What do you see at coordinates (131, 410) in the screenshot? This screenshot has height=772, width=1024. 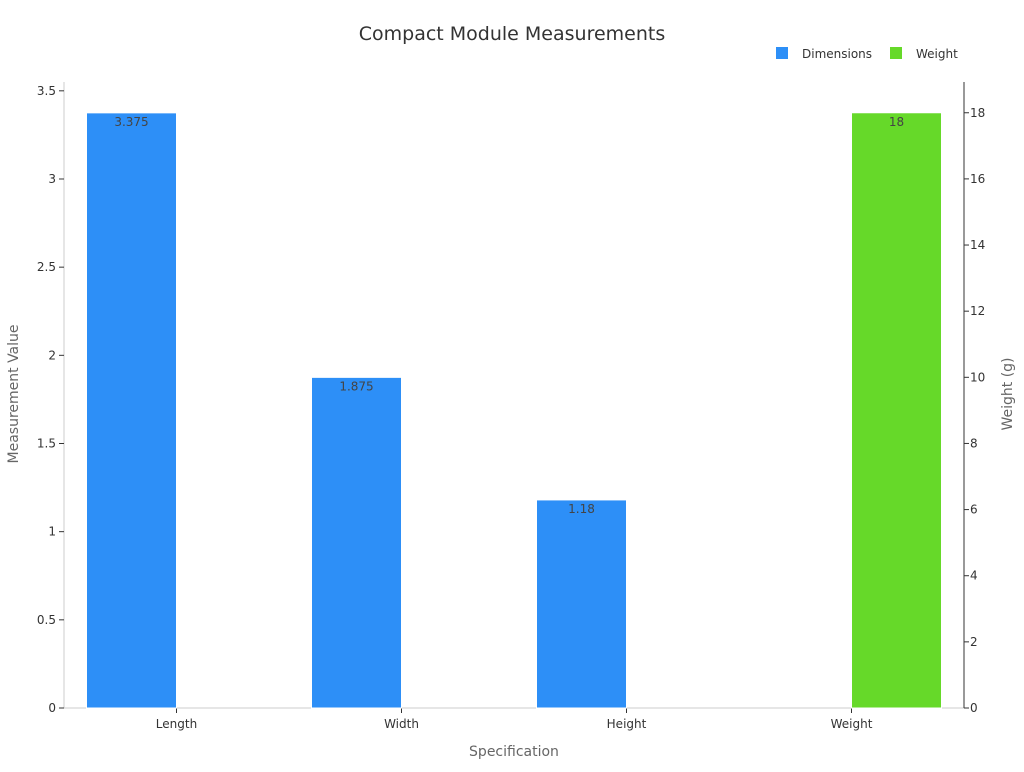 I see `bar-length` at bounding box center [131, 410].